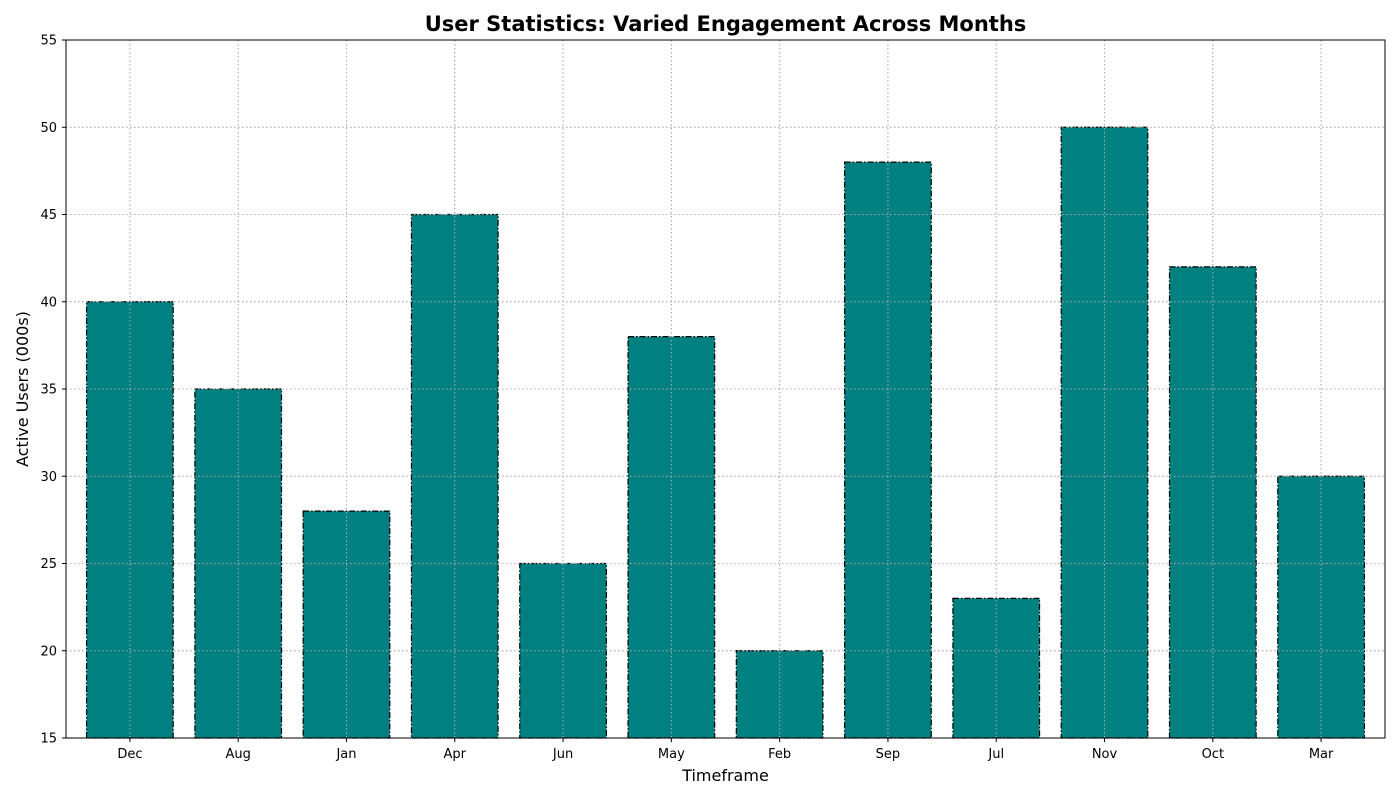 Image resolution: width=1400 pixels, height=800 pixels. I want to click on x-tick-label: Jun, so click(562, 754).